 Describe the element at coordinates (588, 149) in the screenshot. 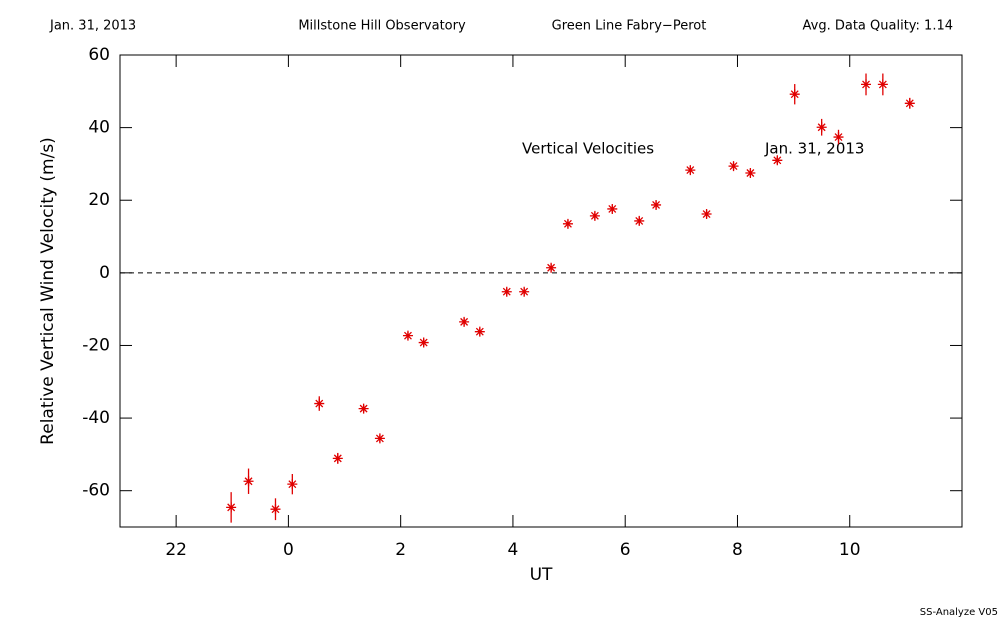

I see `annotation: Vertical Velocities` at that location.